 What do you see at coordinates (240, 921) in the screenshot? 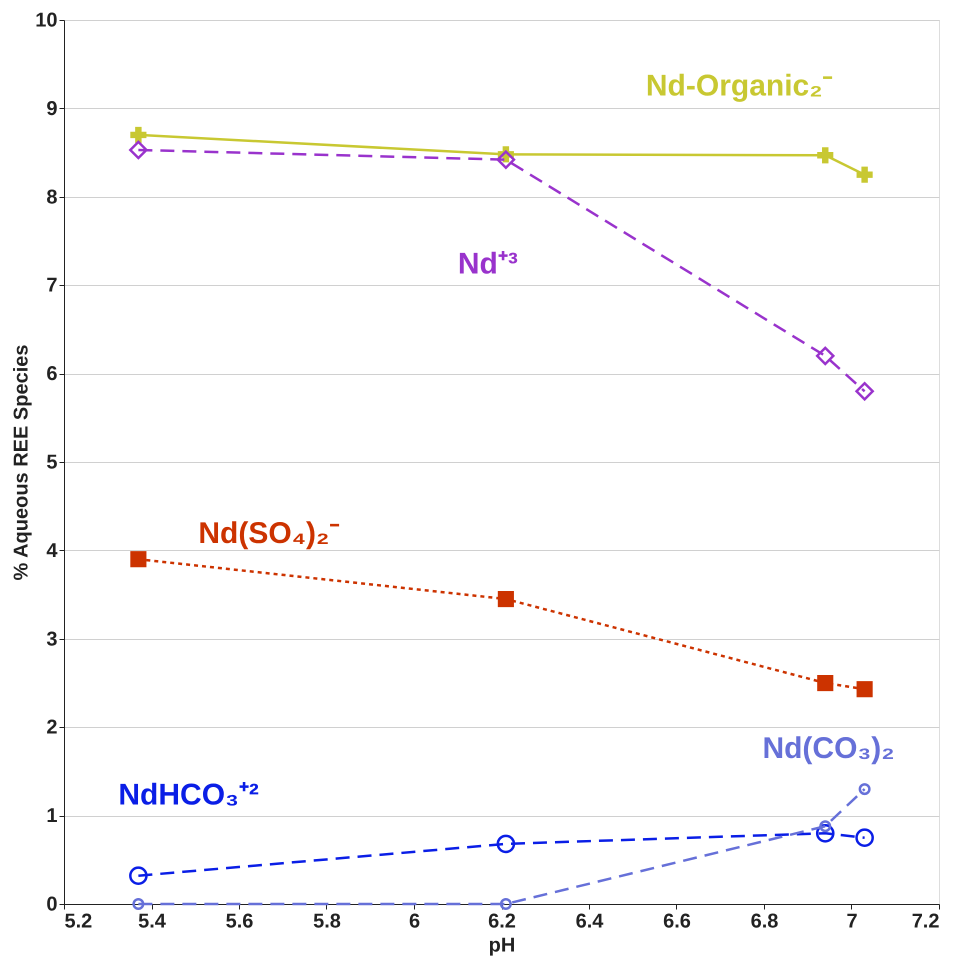
I see `x-tick-label: 5.6` at bounding box center [240, 921].